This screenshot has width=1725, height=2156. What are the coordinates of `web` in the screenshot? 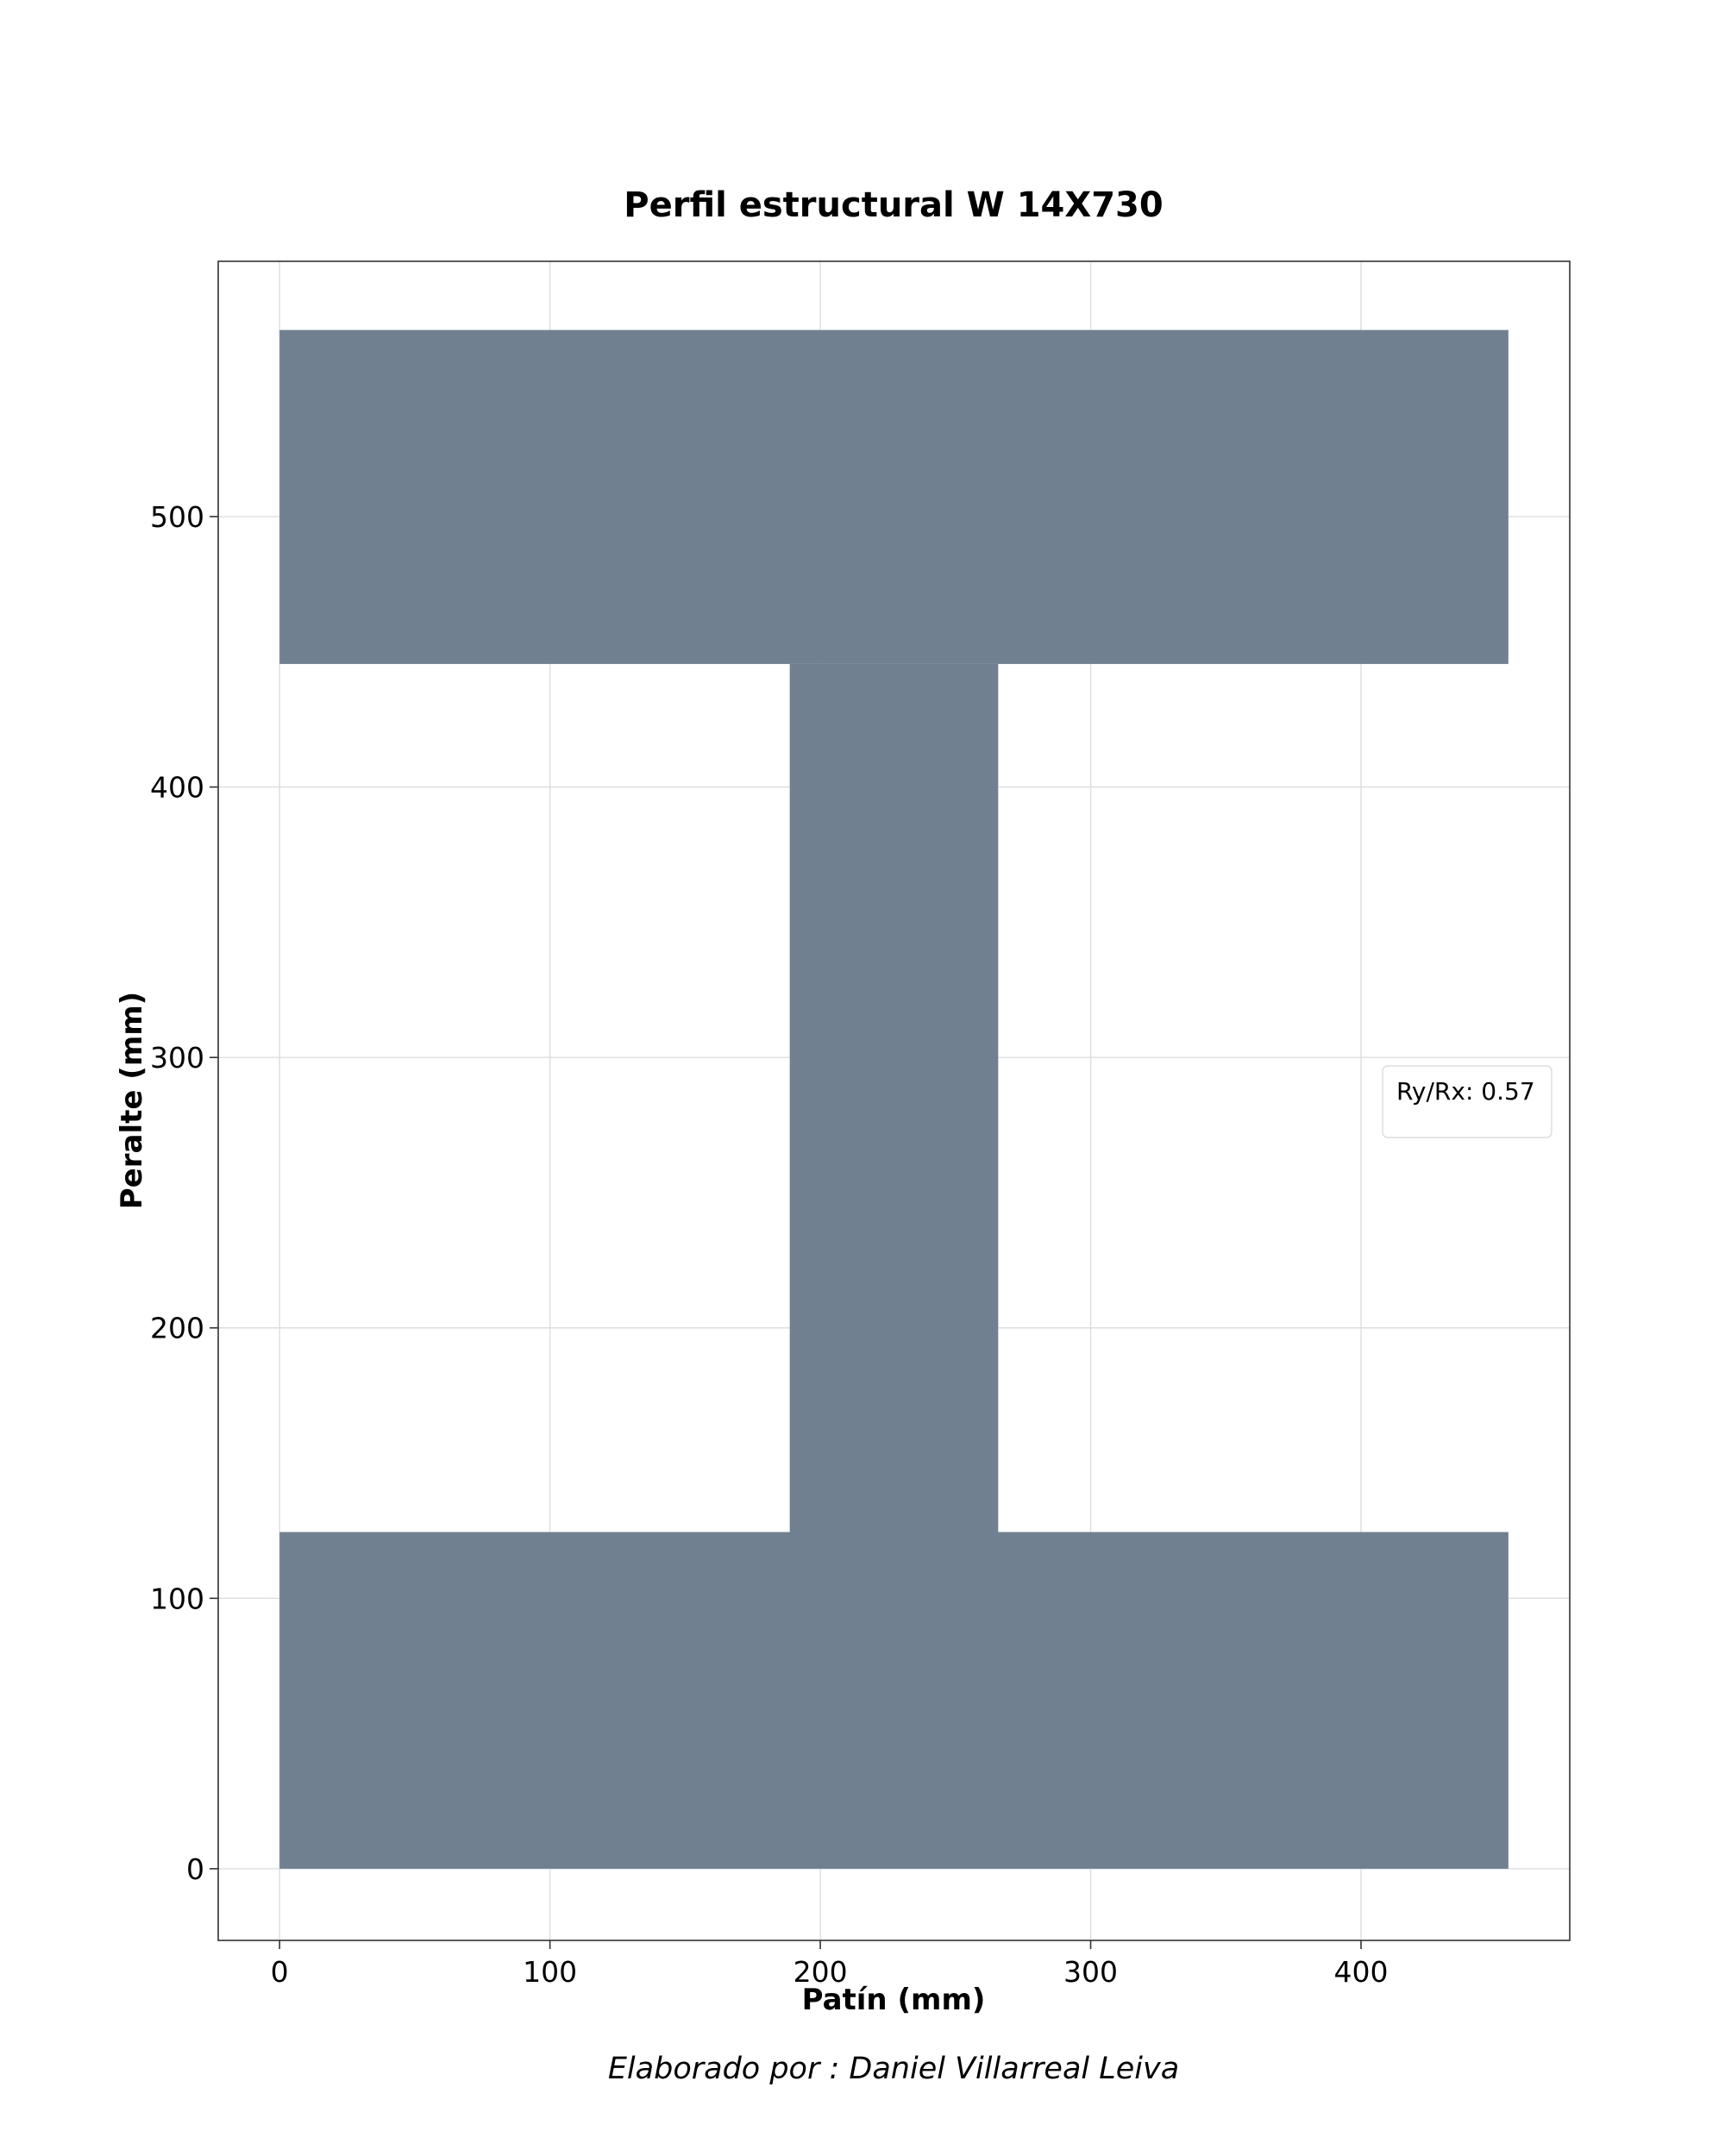 It's located at (894, 1097).